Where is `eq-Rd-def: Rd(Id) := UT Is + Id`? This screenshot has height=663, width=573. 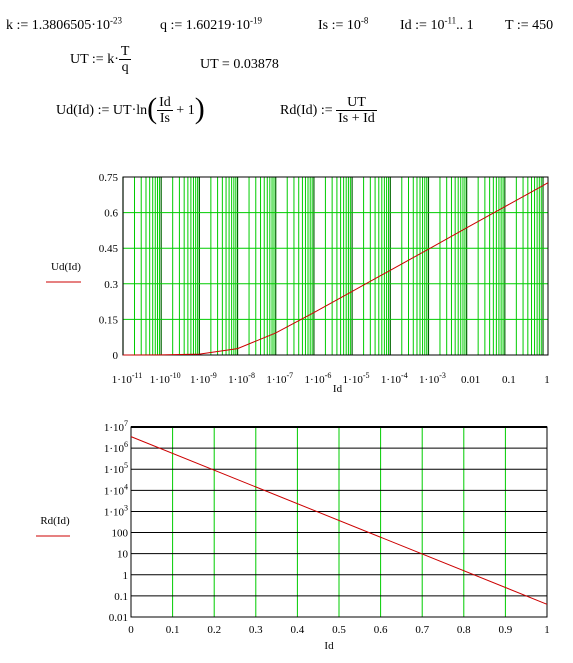 eq-Rd-def: Rd(Id) := UT Is + Id is located at coordinates (328, 110).